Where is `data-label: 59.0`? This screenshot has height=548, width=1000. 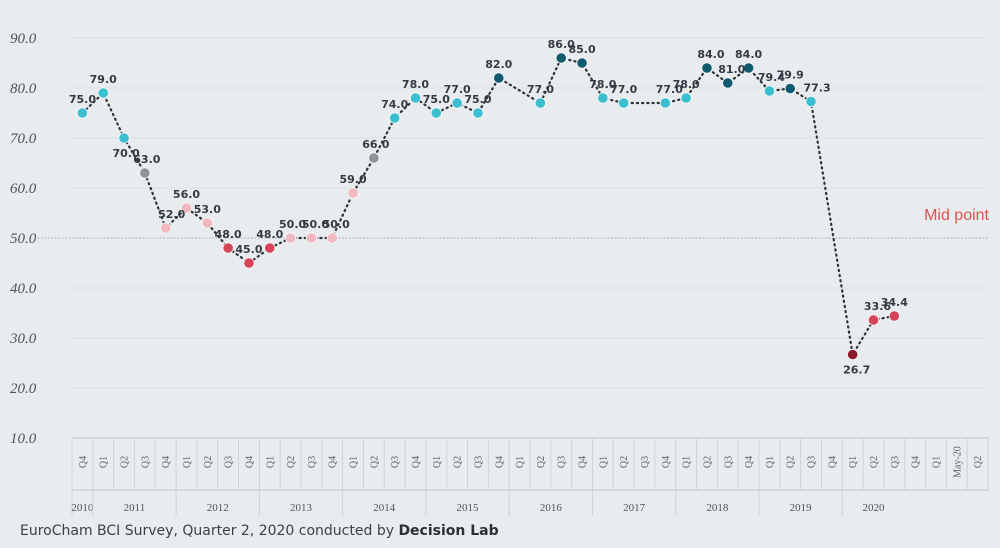 data-label: 59.0 is located at coordinates (352, 179).